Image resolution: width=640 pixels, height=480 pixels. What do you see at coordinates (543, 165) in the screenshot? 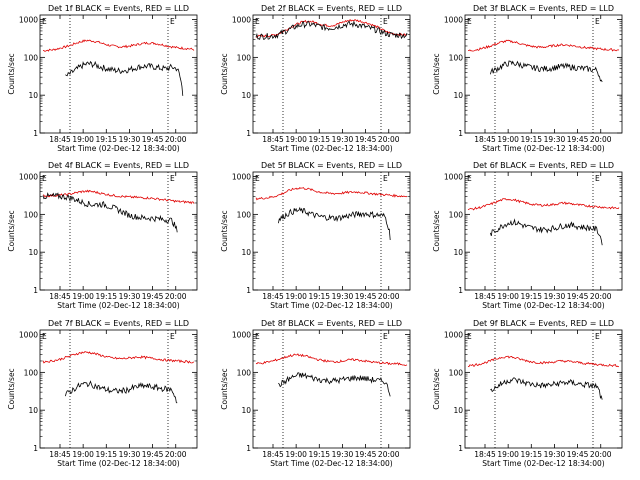
I see `panel-title: Det 6f BLACK = Events, RED = LLD` at bounding box center [543, 165].